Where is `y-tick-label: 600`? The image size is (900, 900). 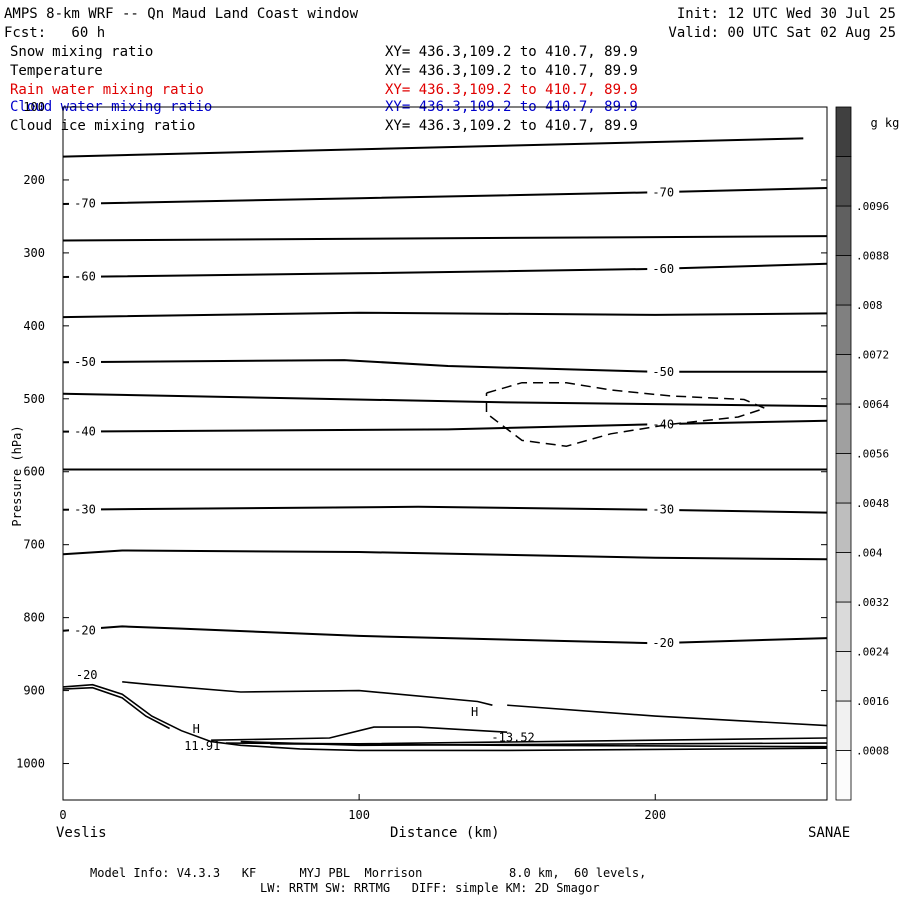
y-tick-label: 600 is located at coordinates (34, 472).